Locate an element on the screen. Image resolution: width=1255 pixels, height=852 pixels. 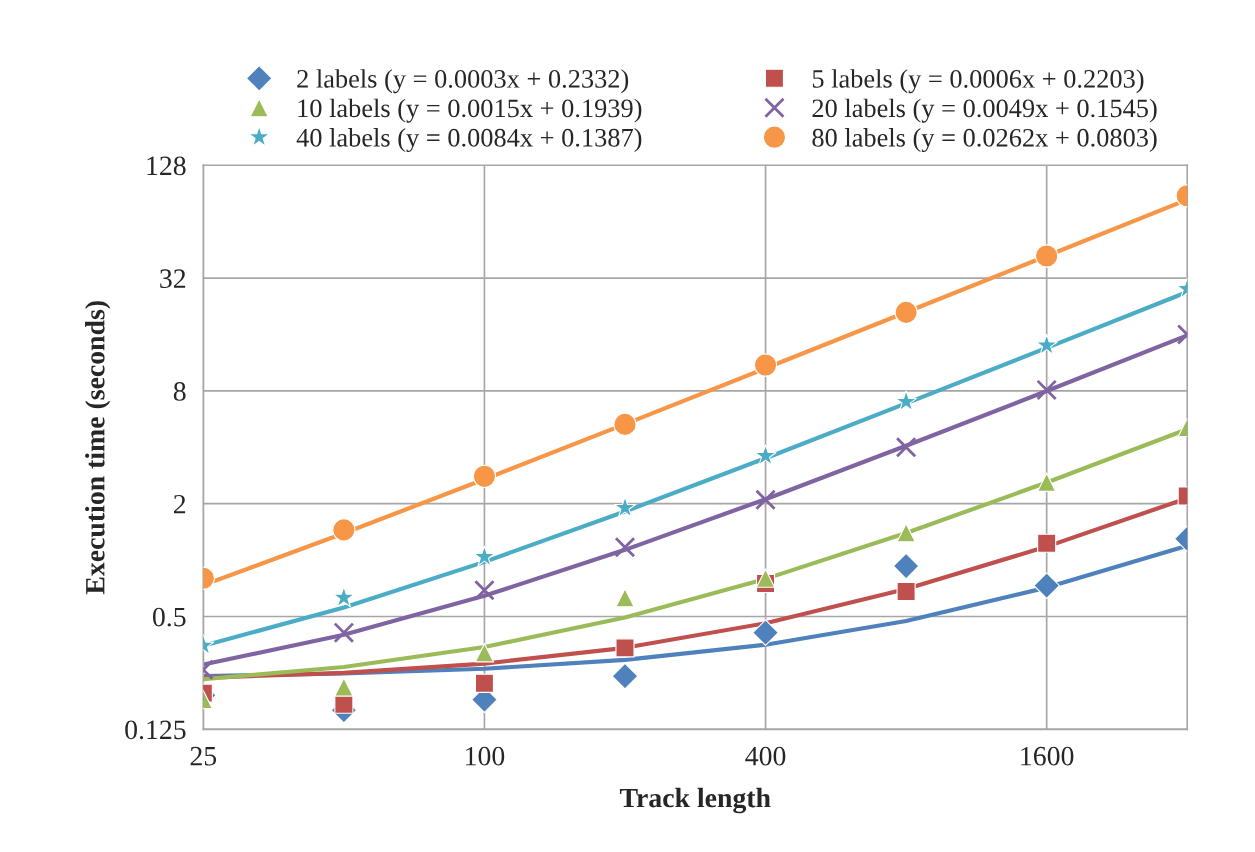
legend-label: 20 labels (y = 0.0049x + 0.1545) is located at coordinates (984, 110).